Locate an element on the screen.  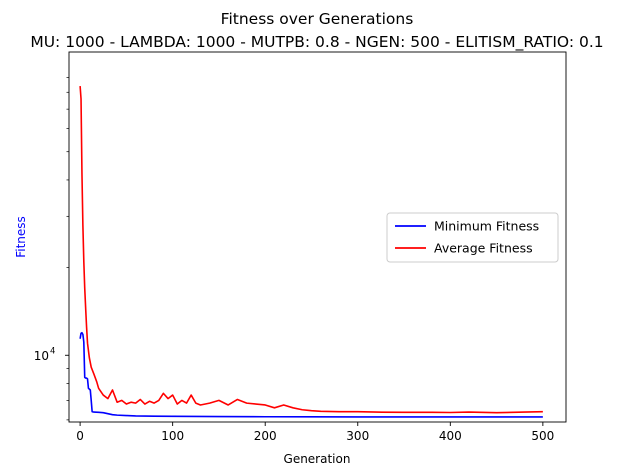
legend: Minimum Fitness Average Fitness is located at coordinates (472, 237).